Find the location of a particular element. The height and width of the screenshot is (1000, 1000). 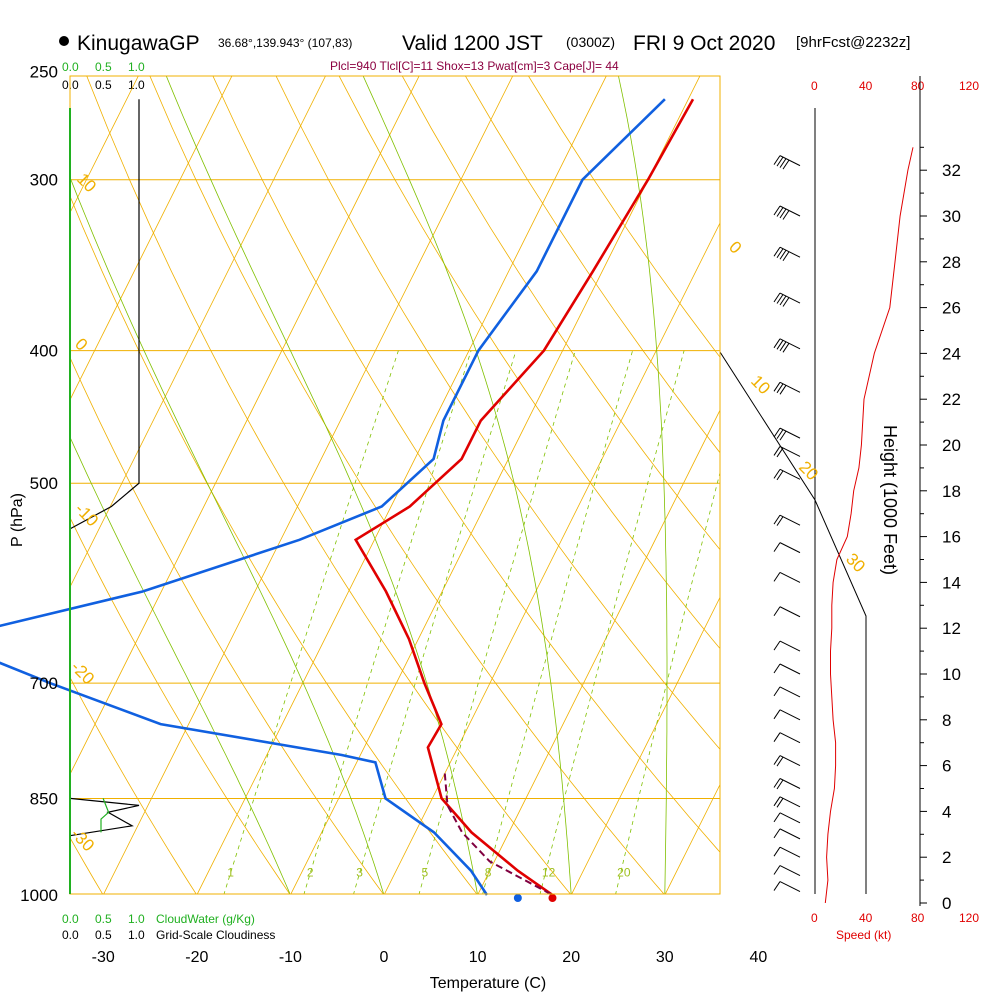

cloud-scale-top: 0.0 0.5 1.0 0.0 0.5 1.0 is located at coordinates (103, 76).